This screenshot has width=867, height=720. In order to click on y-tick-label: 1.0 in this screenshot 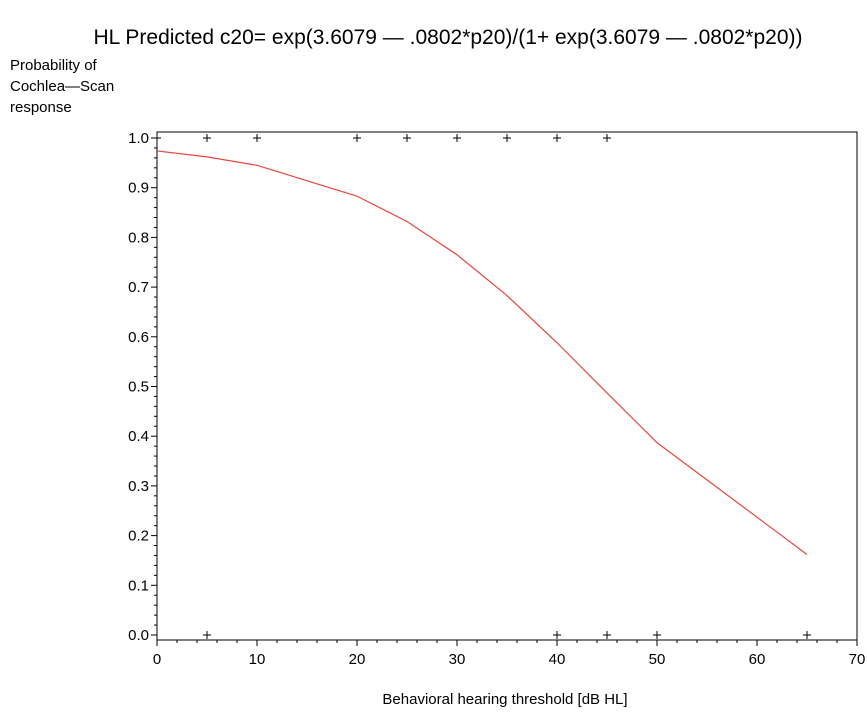, I will do `click(138, 138)`.